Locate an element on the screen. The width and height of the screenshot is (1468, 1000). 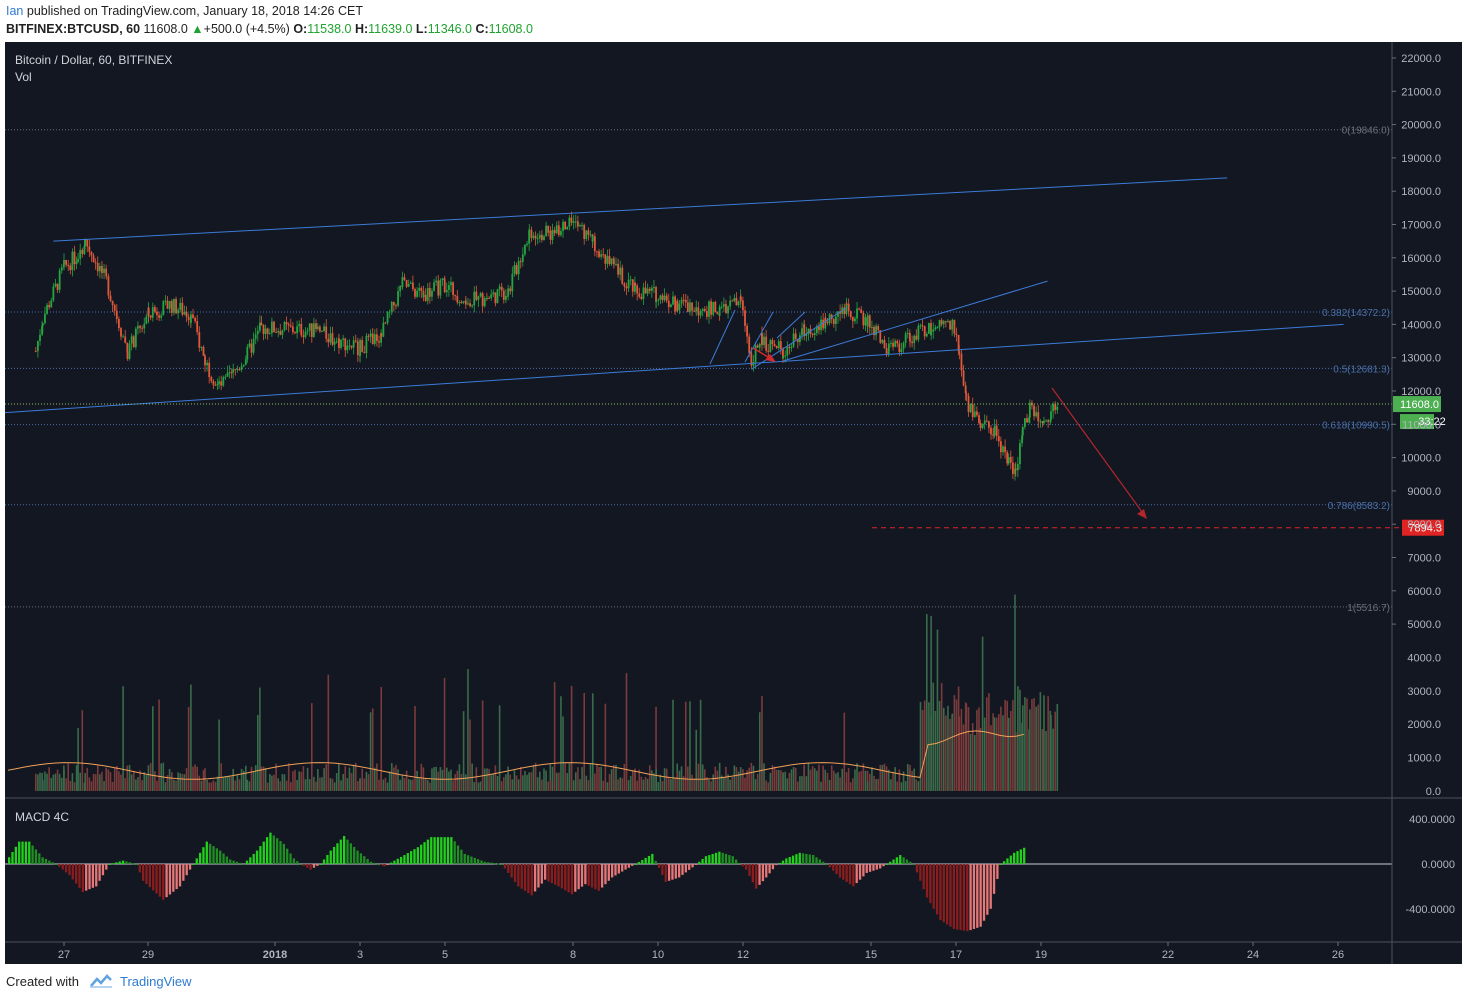
price-tick-label: 9000.0 is located at coordinates (1424, 492).